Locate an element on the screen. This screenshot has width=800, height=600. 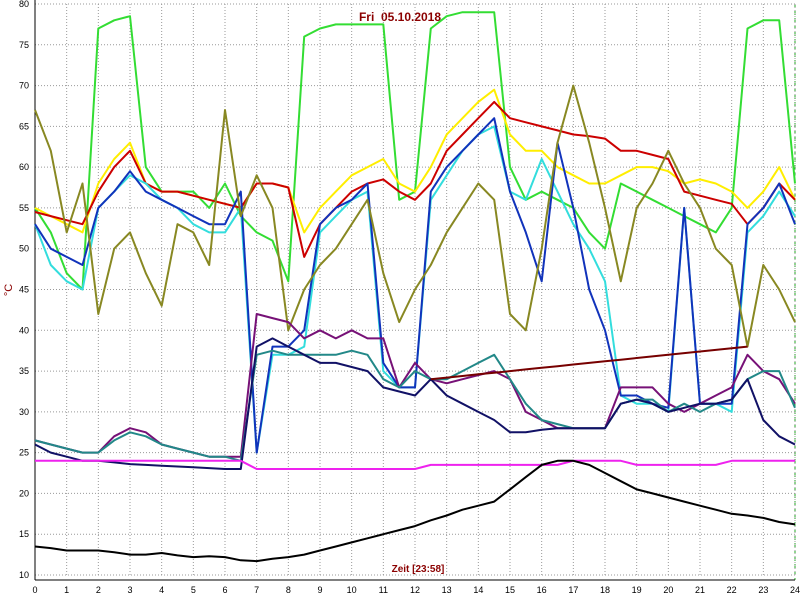
x-tick-label: 23 is located at coordinates (763, 590).